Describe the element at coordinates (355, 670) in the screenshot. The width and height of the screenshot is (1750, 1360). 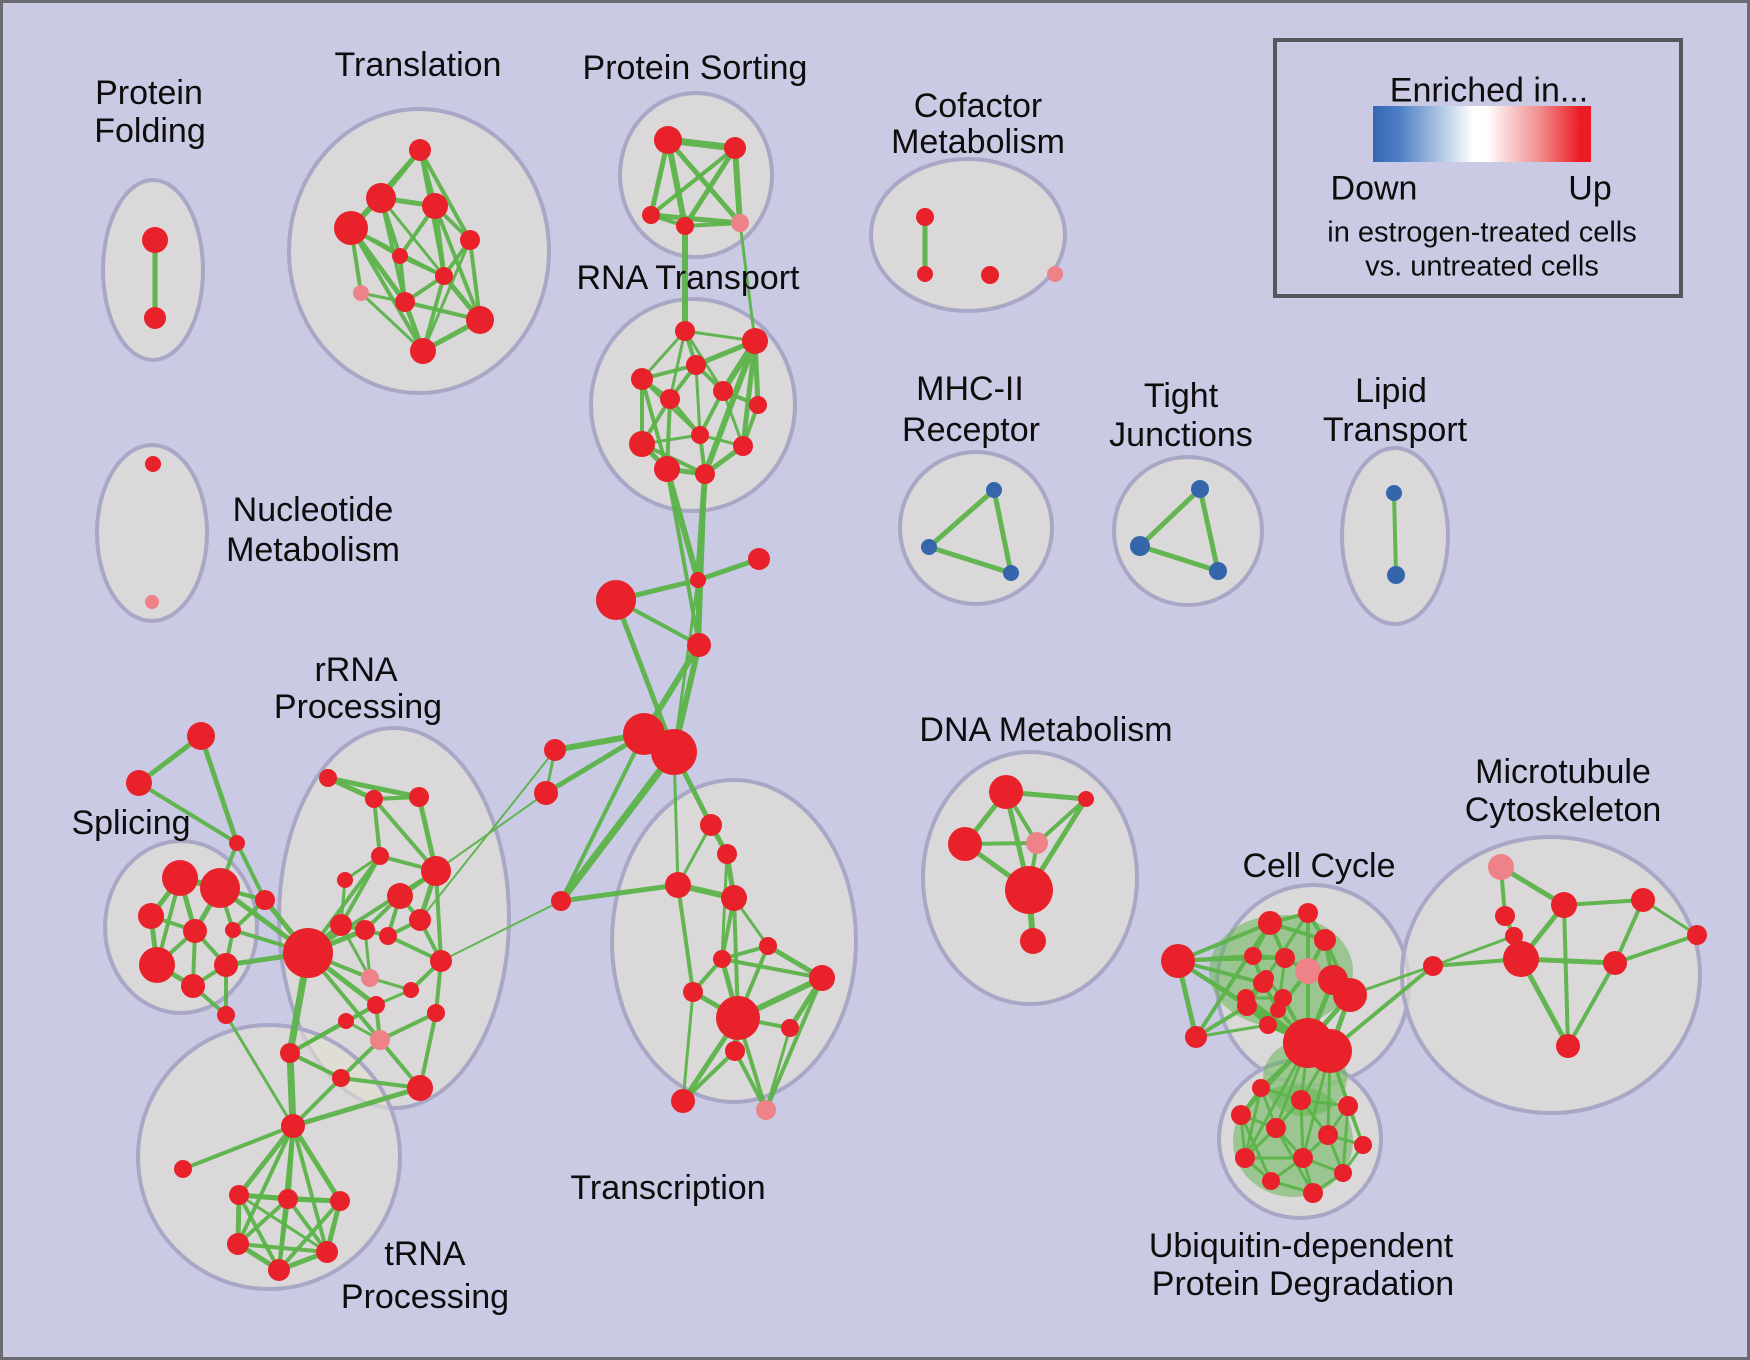
I see `cluster-label-rrna-1: rRNA` at that location.